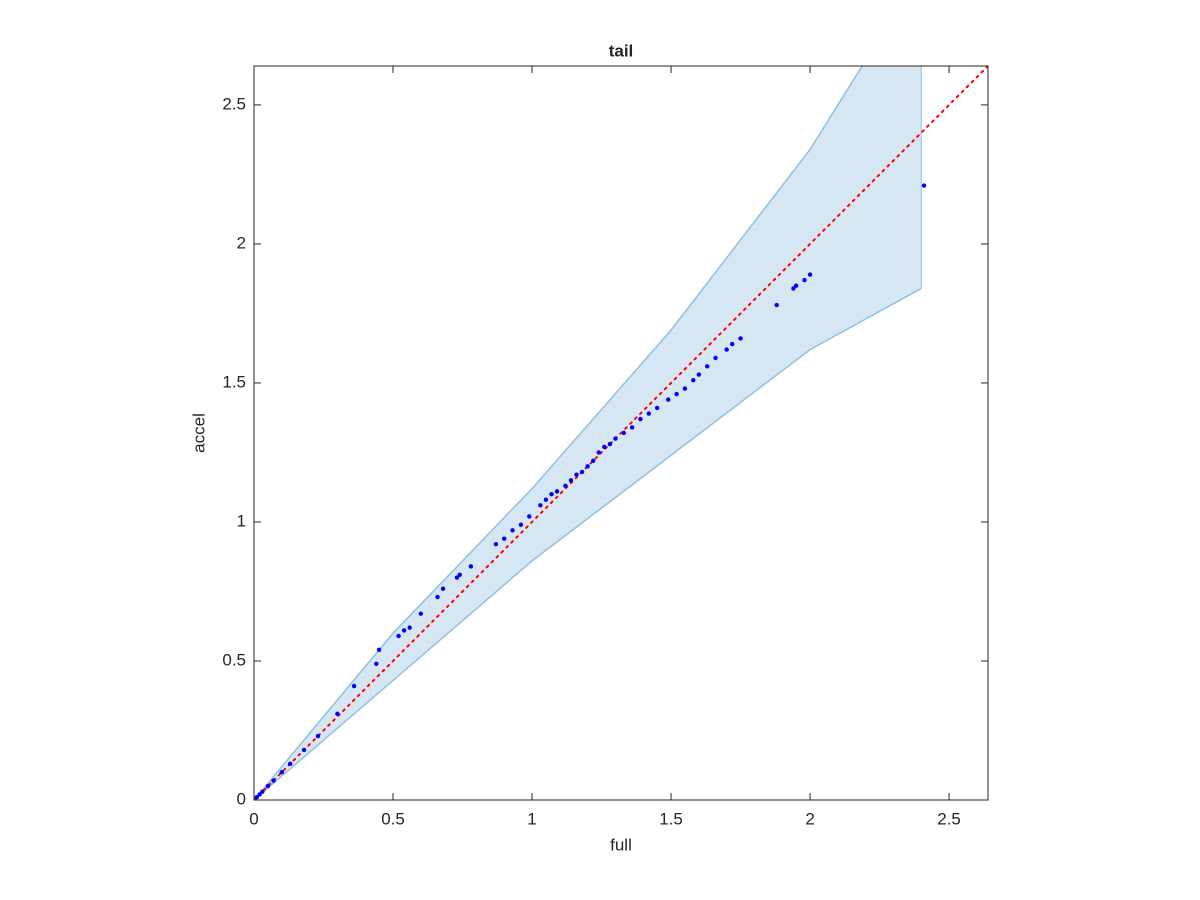  Describe the element at coordinates (241, 798) in the screenshot. I see `y-tick-label: 0` at that location.